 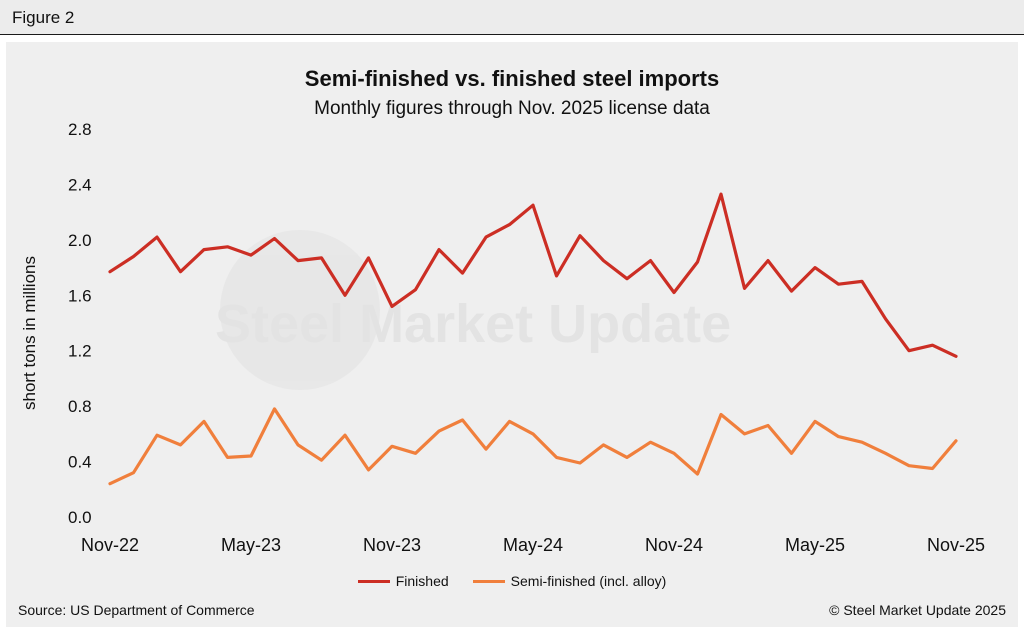 I want to click on y-axis-label: short tons in millions, so click(x=29, y=333).